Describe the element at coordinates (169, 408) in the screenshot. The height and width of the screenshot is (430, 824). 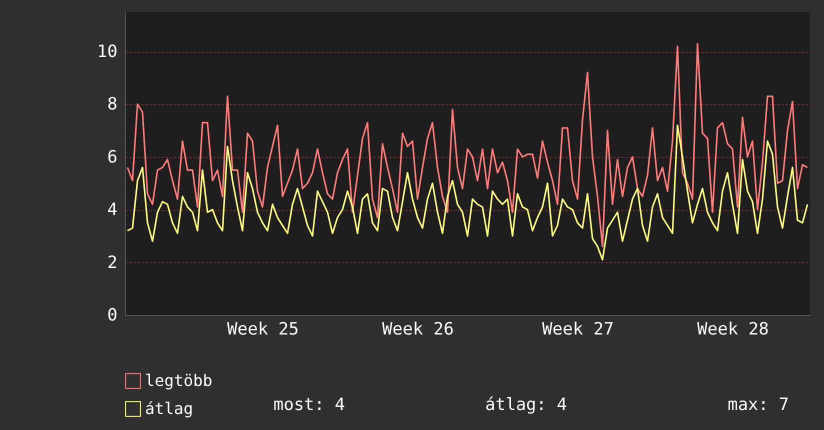
I see `legend-label: átlag` at that location.